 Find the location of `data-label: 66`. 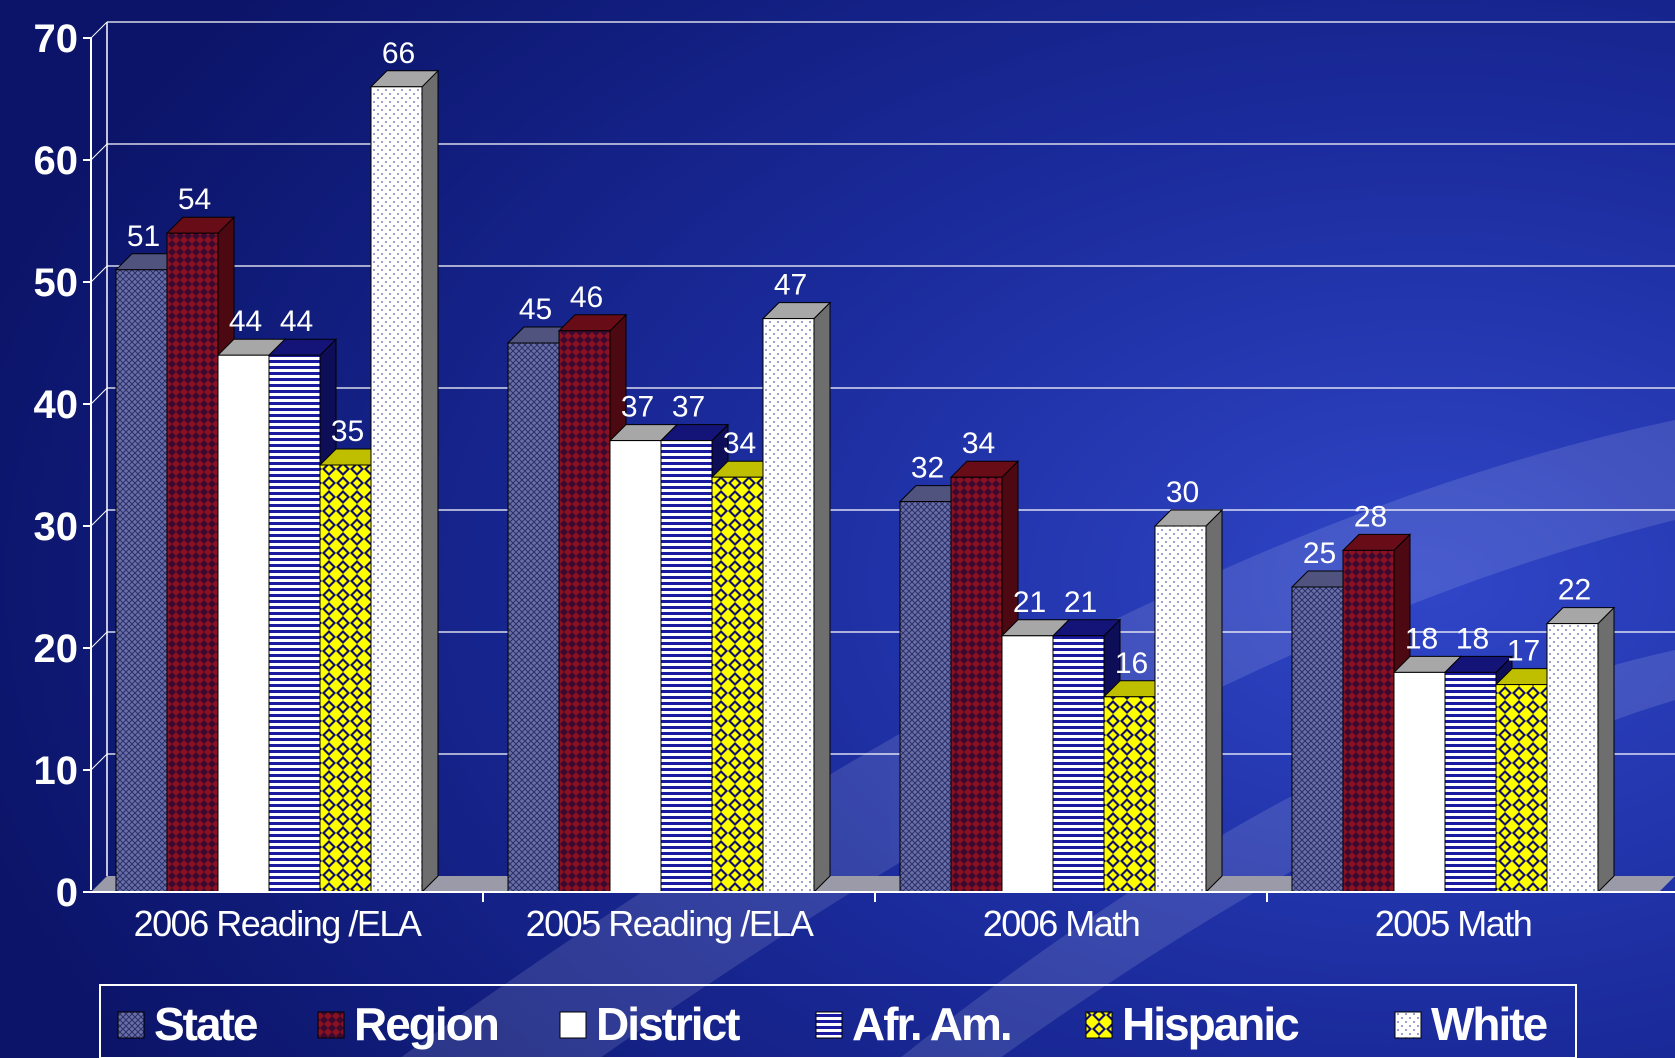

data-label: 66 is located at coordinates (398, 53).